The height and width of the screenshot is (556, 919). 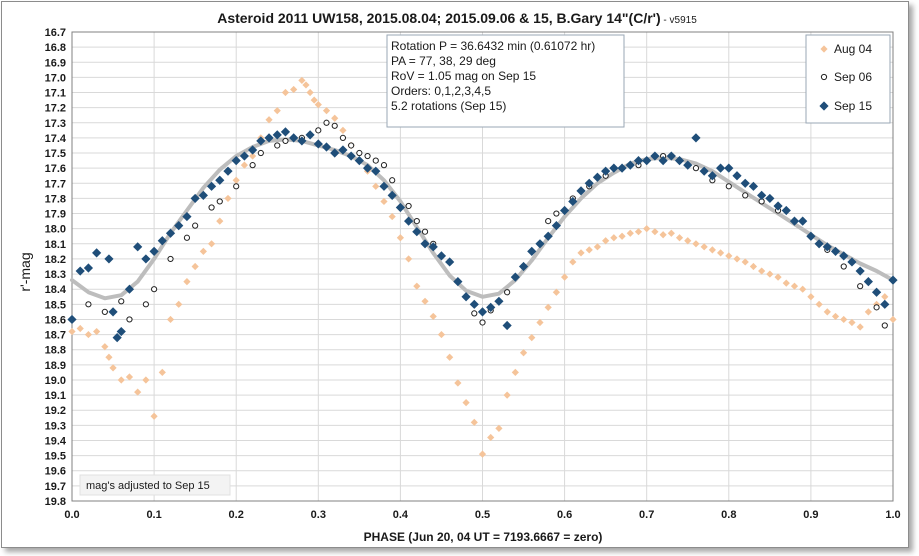 I want to click on info-line-2: PA = 77, 38, 29 deg, so click(x=443, y=61).